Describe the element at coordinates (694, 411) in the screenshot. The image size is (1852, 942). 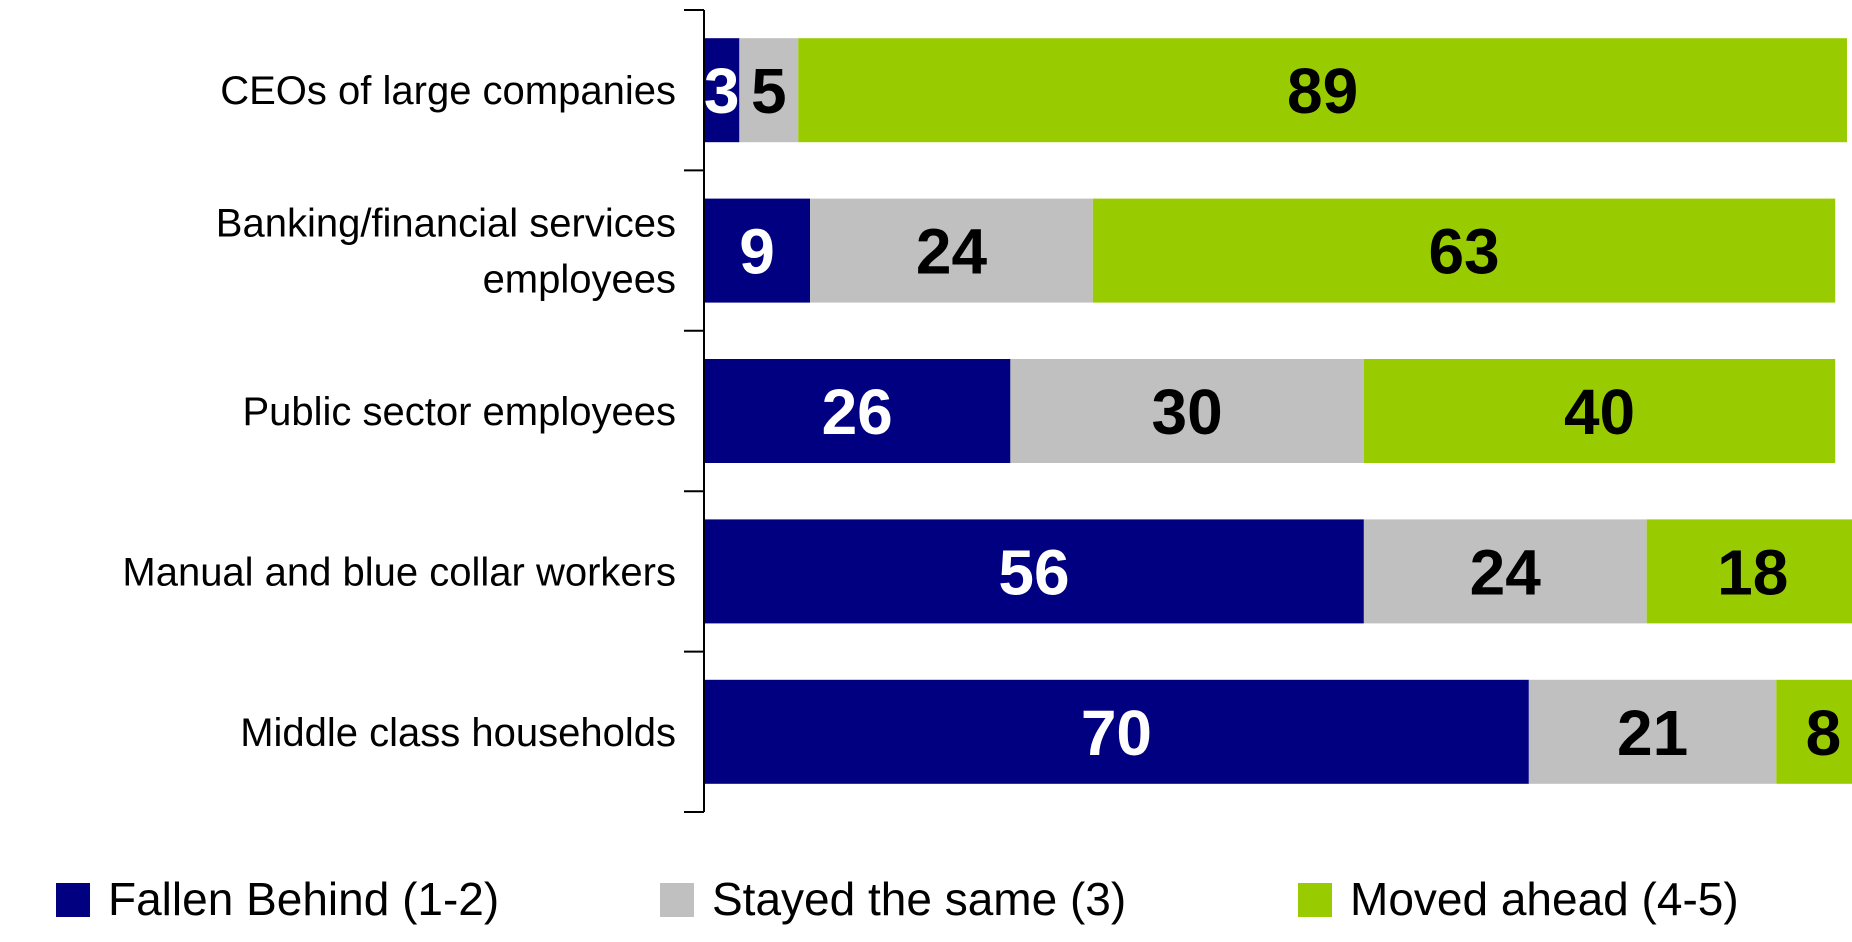
I see `y-axis` at that location.